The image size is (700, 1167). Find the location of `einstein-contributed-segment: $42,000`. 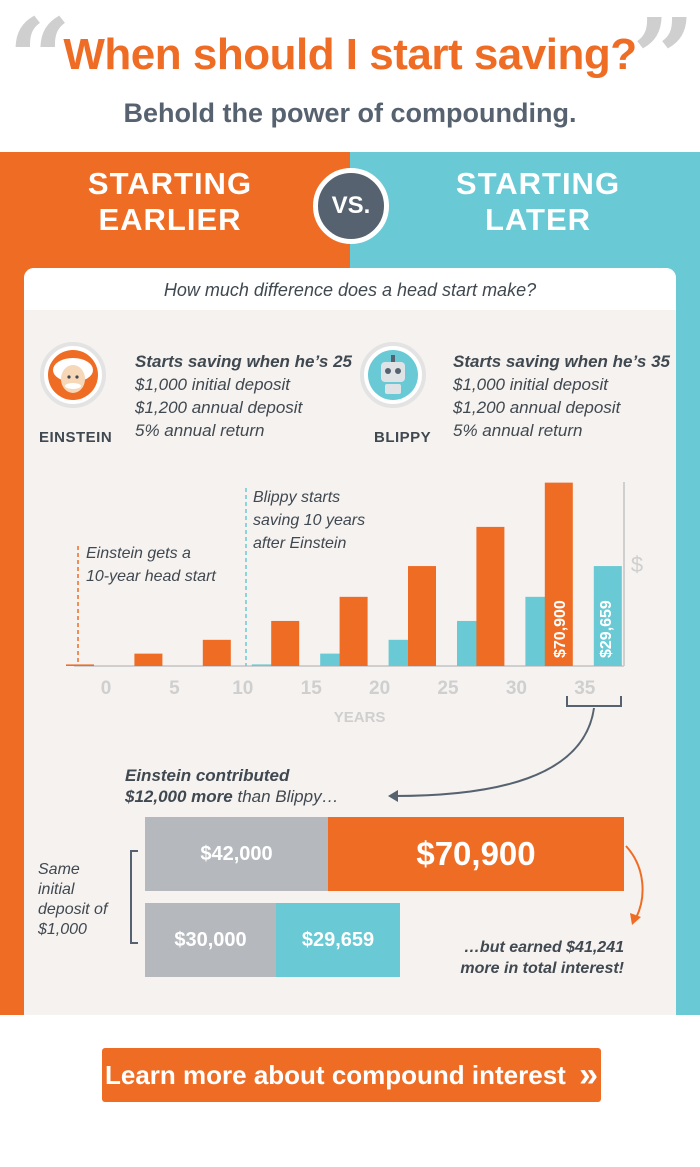

einstein-contributed-segment: $42,000 is located at coordinates (236, 854).